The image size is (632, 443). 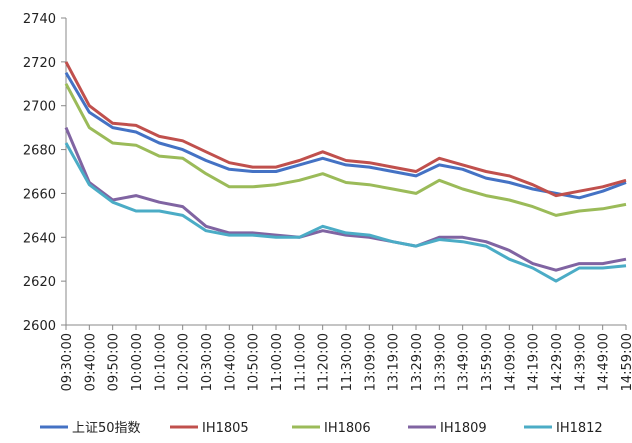 What do you see at coordinates (300, 362) in the screenshot?
I see `x-tick-label: 11:10:00` at bounding box center [300, 362].